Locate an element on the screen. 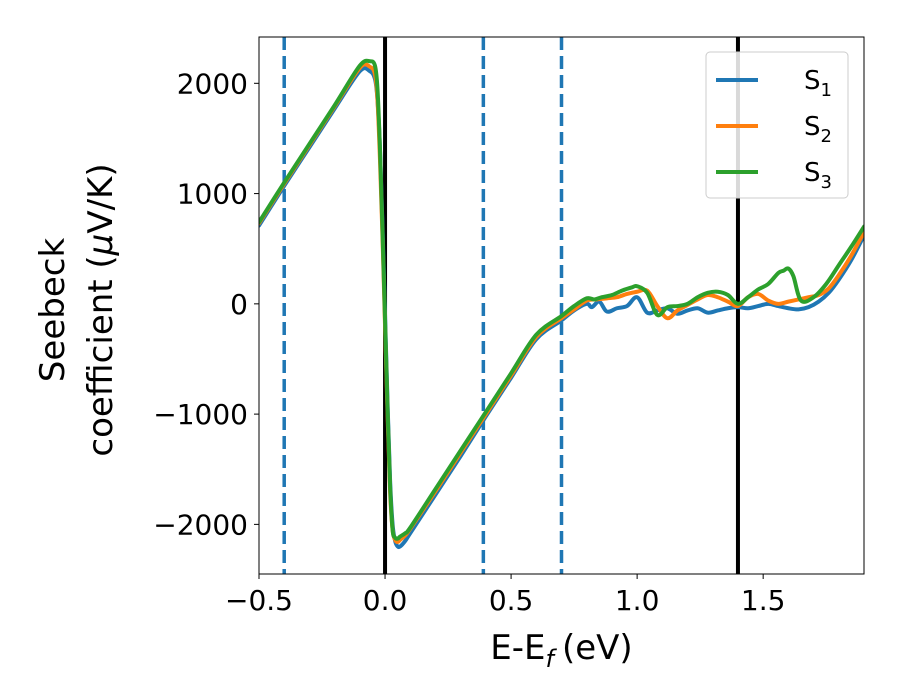 The image size is (900, 700). y-tick-label: −1000 is located at coordinates (200, 414).